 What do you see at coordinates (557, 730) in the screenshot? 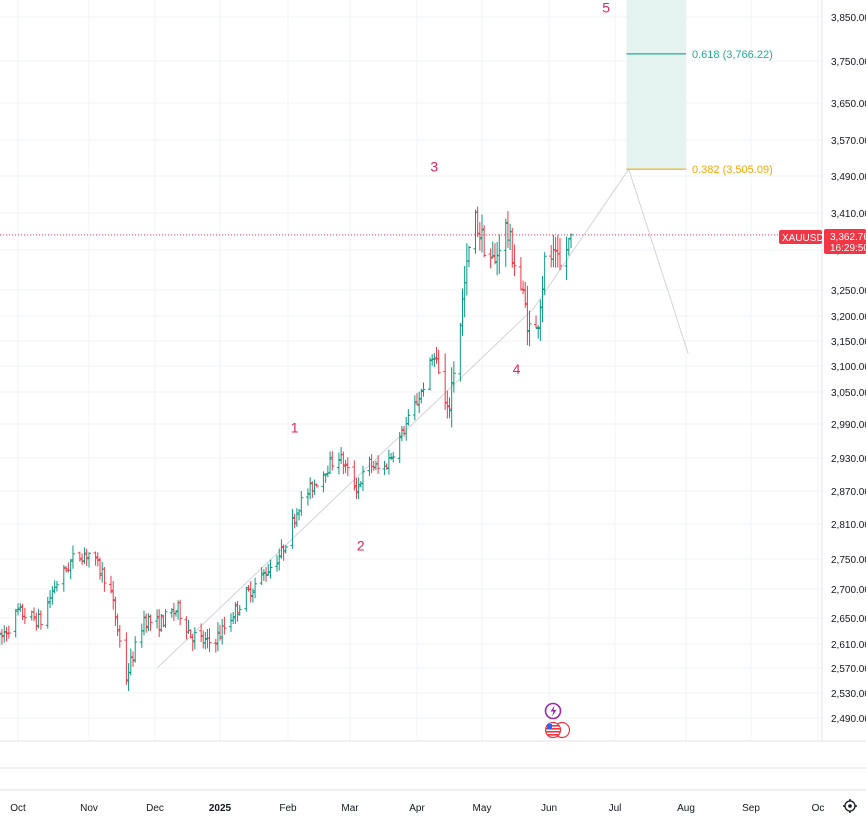
I see `us-flag-icon` at bounding box center [557, 730].